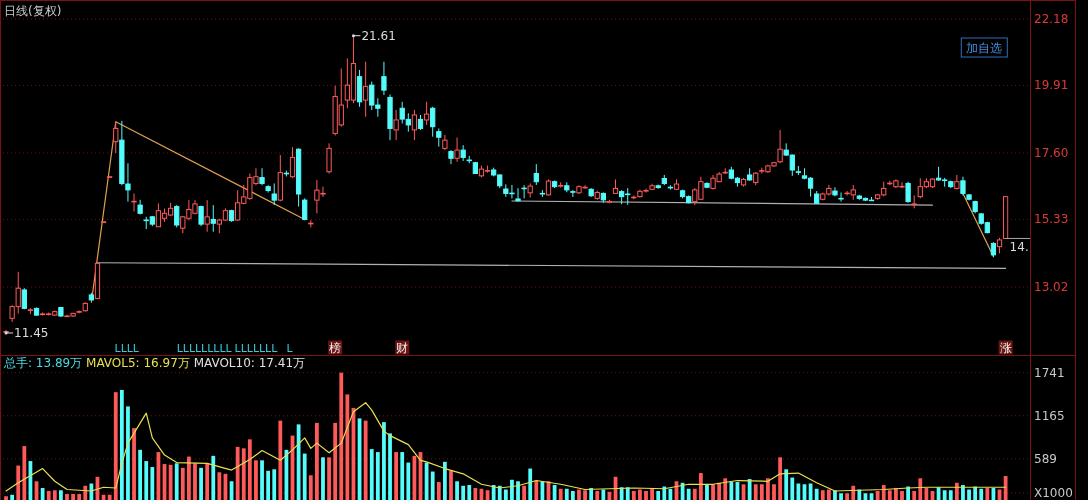  What do you see at coordinates (290, 348) in the screenshot?
I see `annotation: L` at bounding box center [290, 348].